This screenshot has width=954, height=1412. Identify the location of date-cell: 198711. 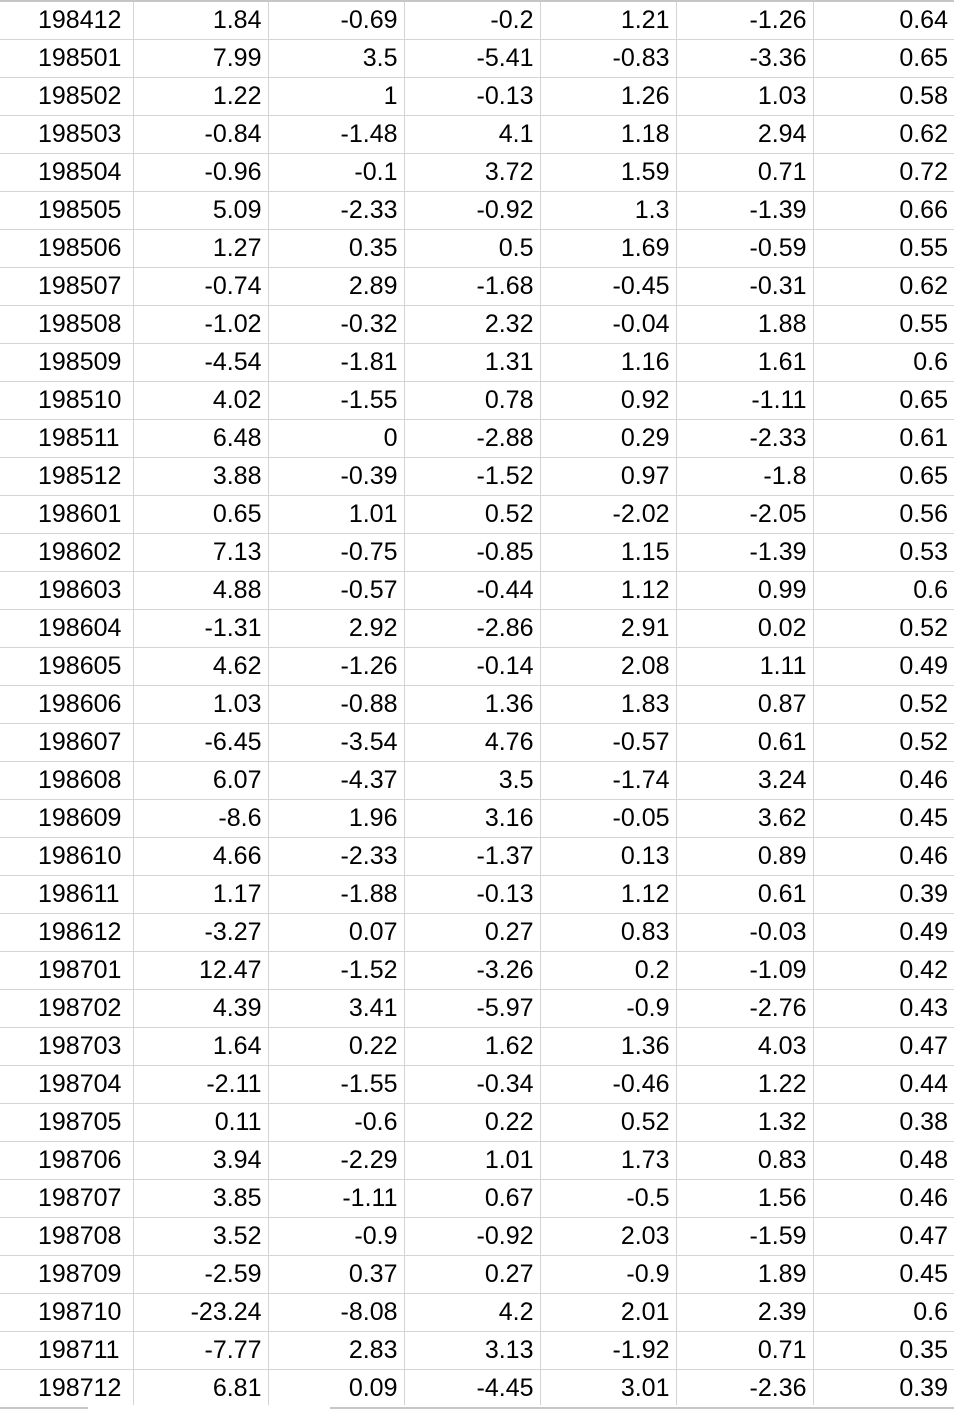
(67, 1350).